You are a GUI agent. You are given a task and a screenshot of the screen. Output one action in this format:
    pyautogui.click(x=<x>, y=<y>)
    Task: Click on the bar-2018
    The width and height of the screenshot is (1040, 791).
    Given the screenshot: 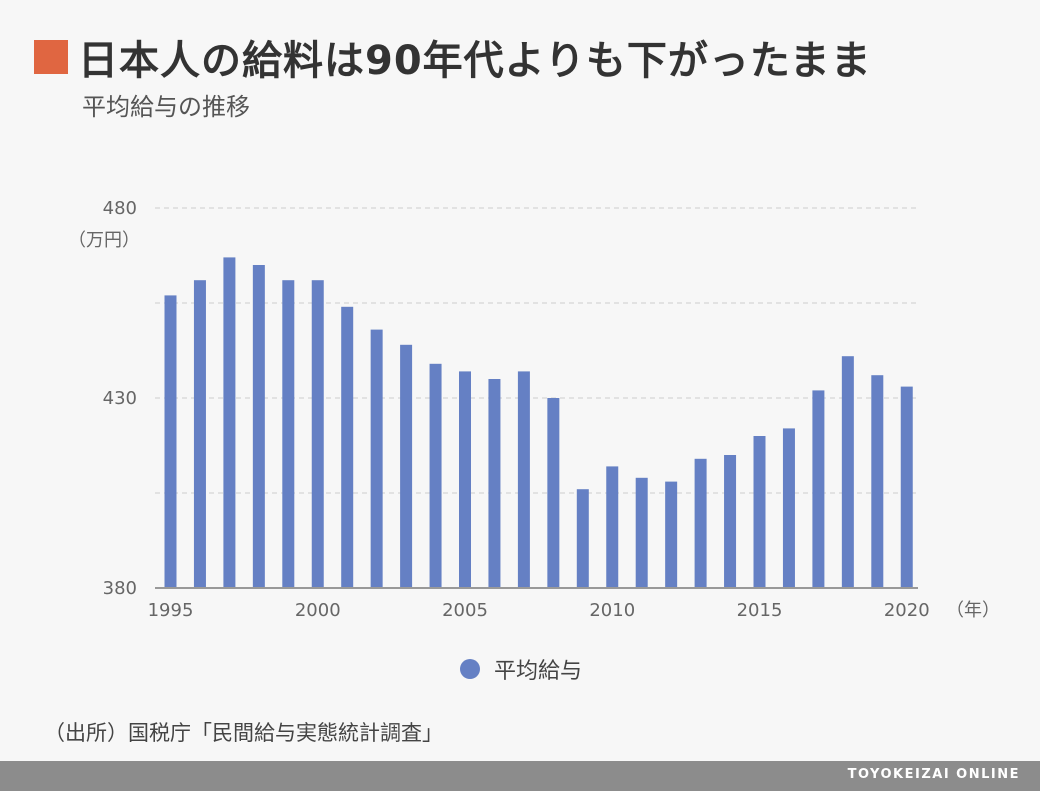 What is the action you would take?
    pyautogui.click(x=847, y=472)
    